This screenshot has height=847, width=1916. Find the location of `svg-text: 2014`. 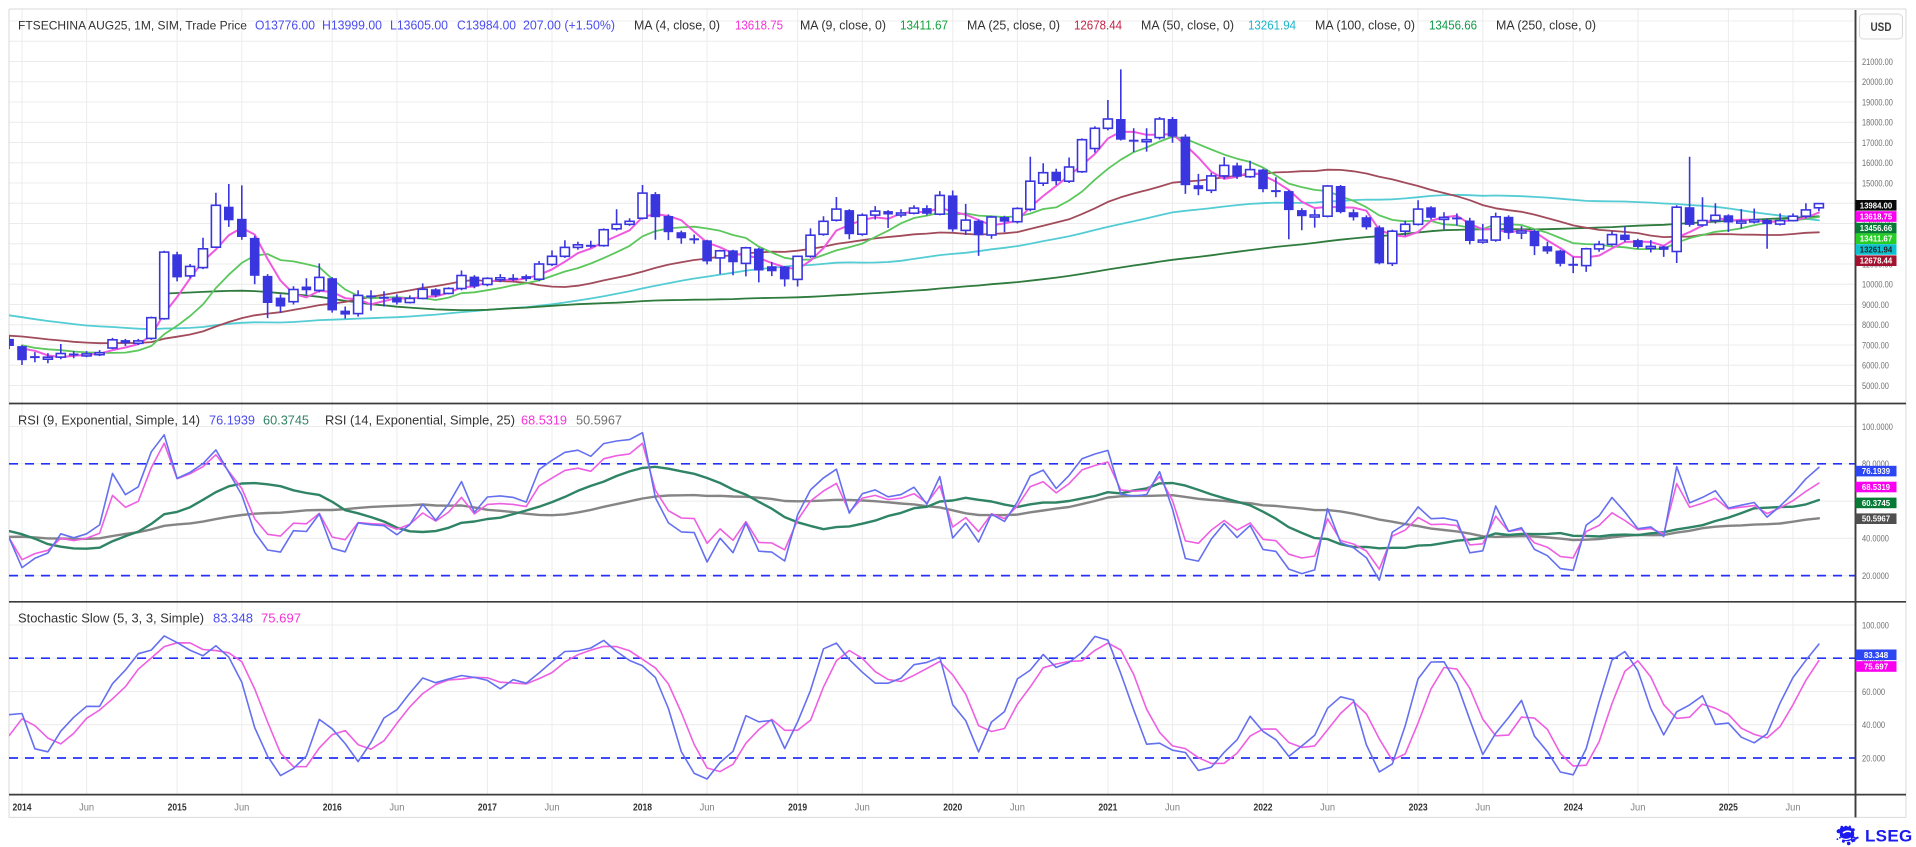

svg-text: 2014 is located at coordinates (22, 808).